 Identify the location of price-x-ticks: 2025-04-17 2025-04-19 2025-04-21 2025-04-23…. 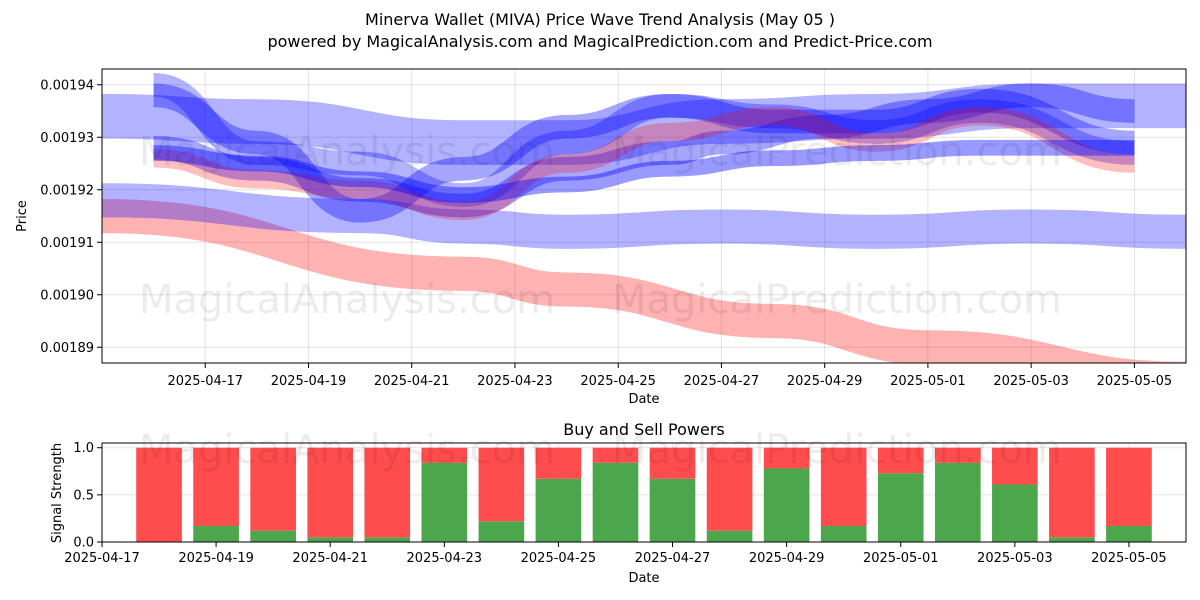
(669, 376).